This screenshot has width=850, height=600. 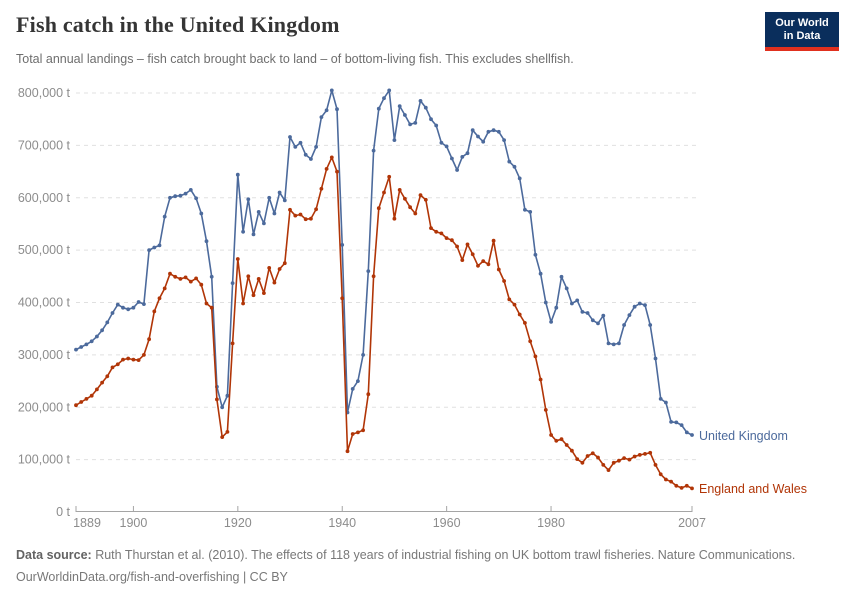 I want to click on owid-logo-text: Our World in Data, so click(x=802, y=29).